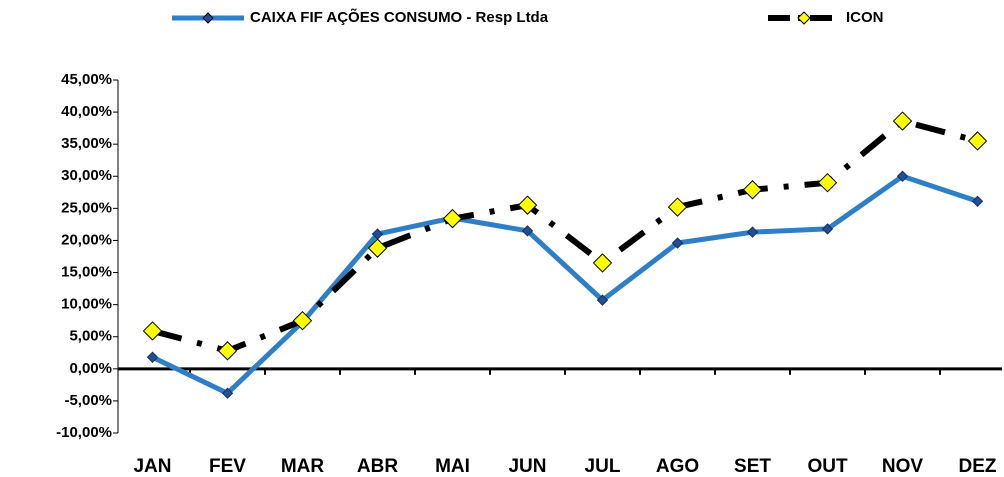 Image resolution: width=1004 pixels, height=477 pixels. I want to click on x-tick-label: MAI, so click(452, 466).